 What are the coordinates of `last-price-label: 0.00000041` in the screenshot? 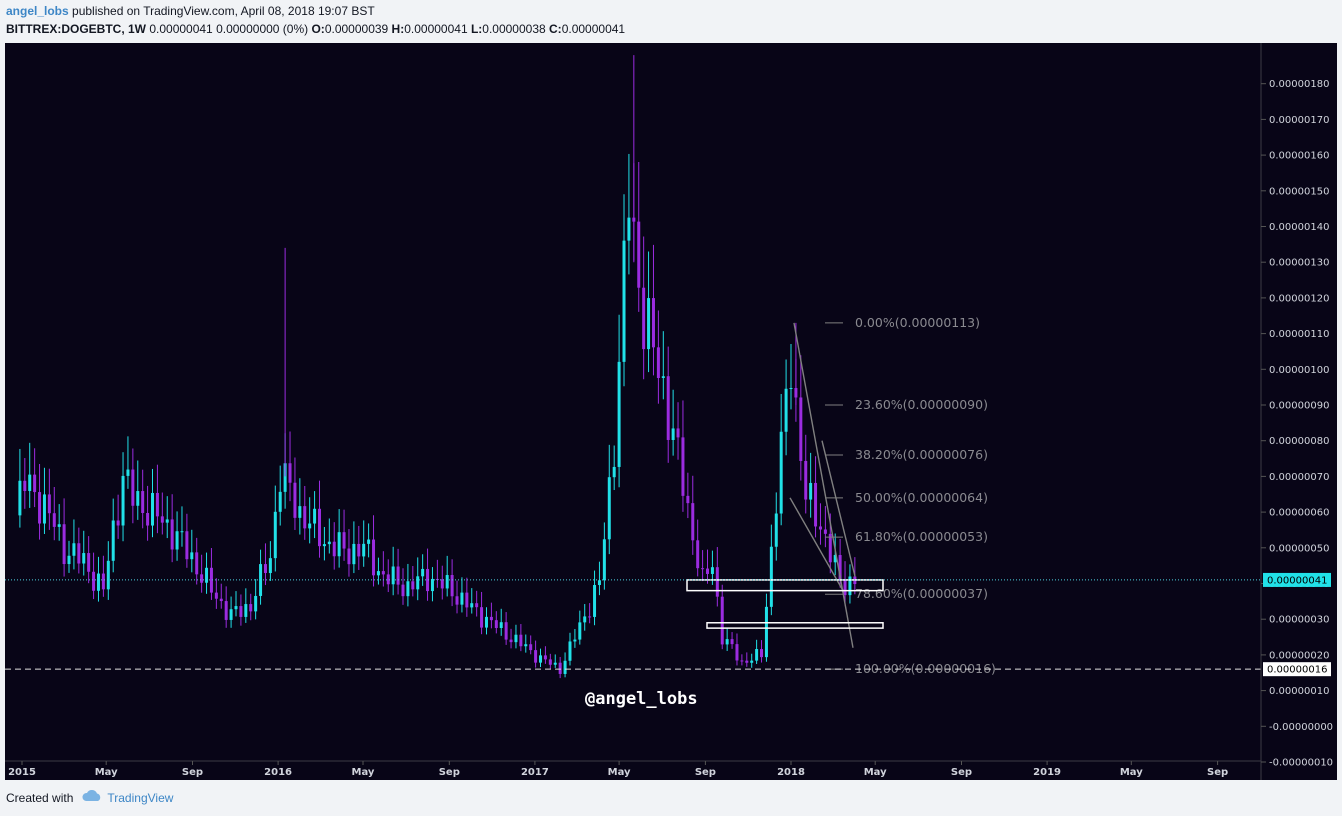 It's located at (1297, 580).